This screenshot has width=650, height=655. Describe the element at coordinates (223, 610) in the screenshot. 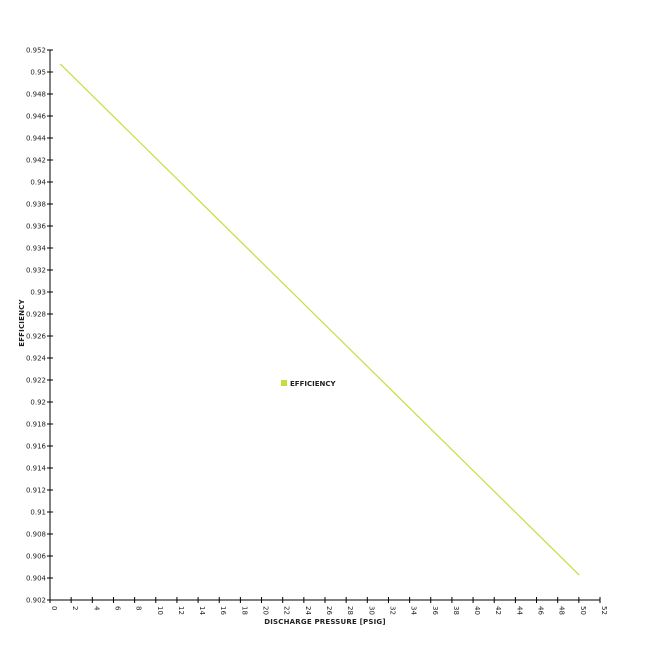

I see `x-tick-label: 16` at that location.